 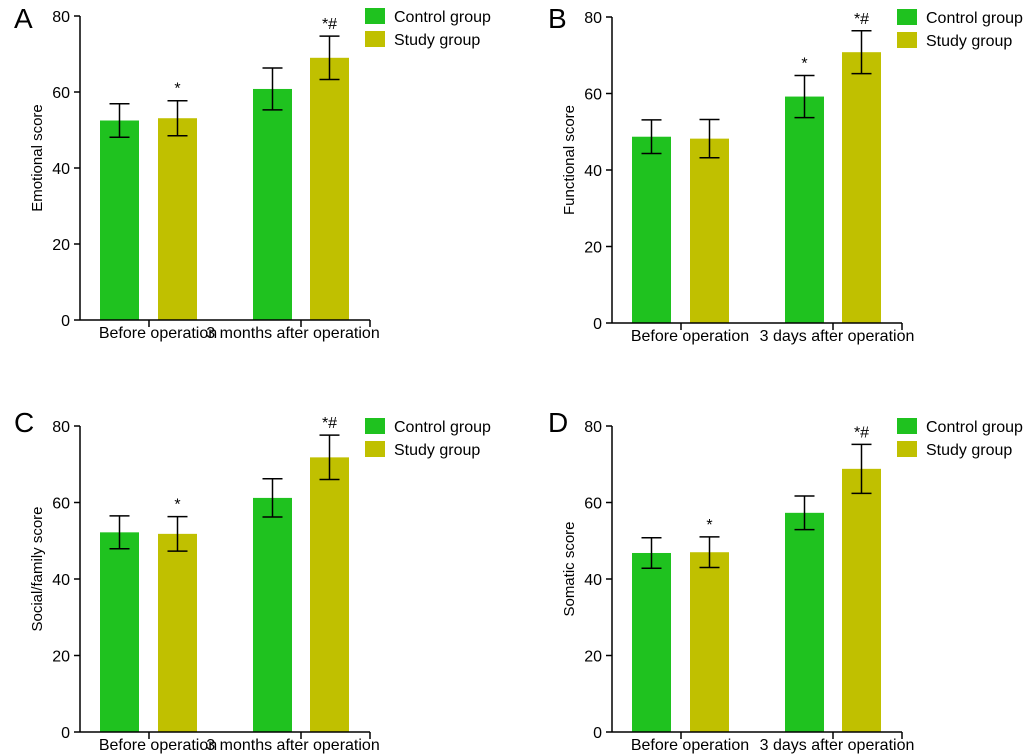 What do you see at coordinates (24, 422) in the screenshot?
I see `panel-letter: C` at bounding box center [24, 422].